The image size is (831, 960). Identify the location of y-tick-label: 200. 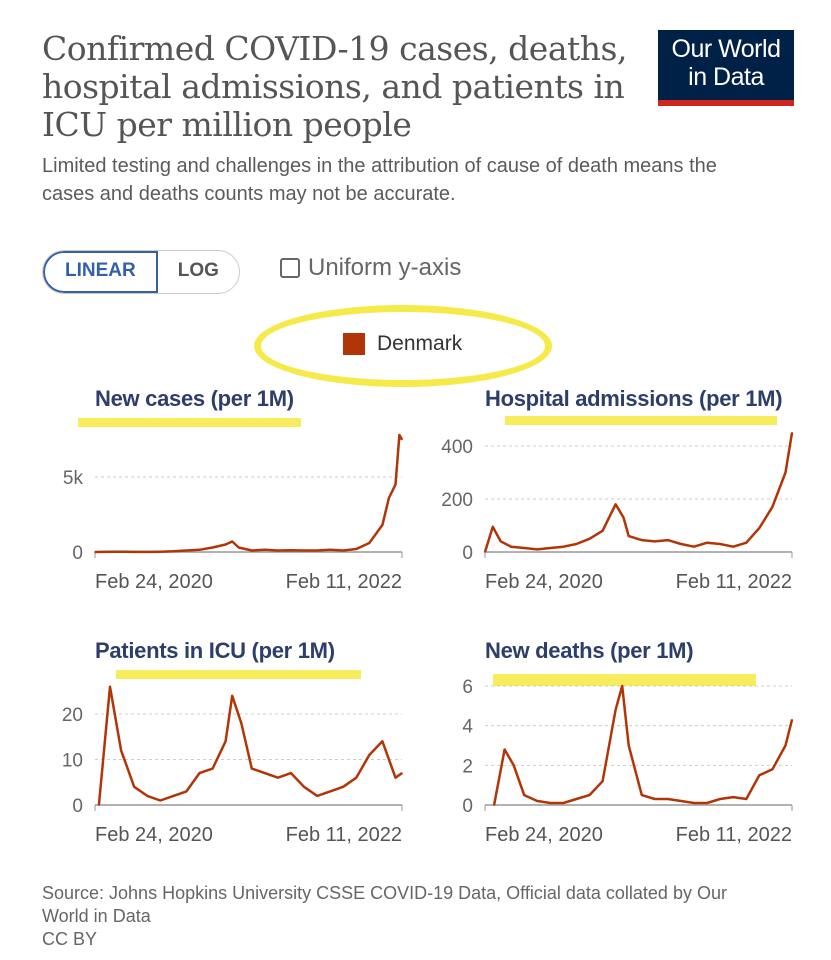
(457, 500).